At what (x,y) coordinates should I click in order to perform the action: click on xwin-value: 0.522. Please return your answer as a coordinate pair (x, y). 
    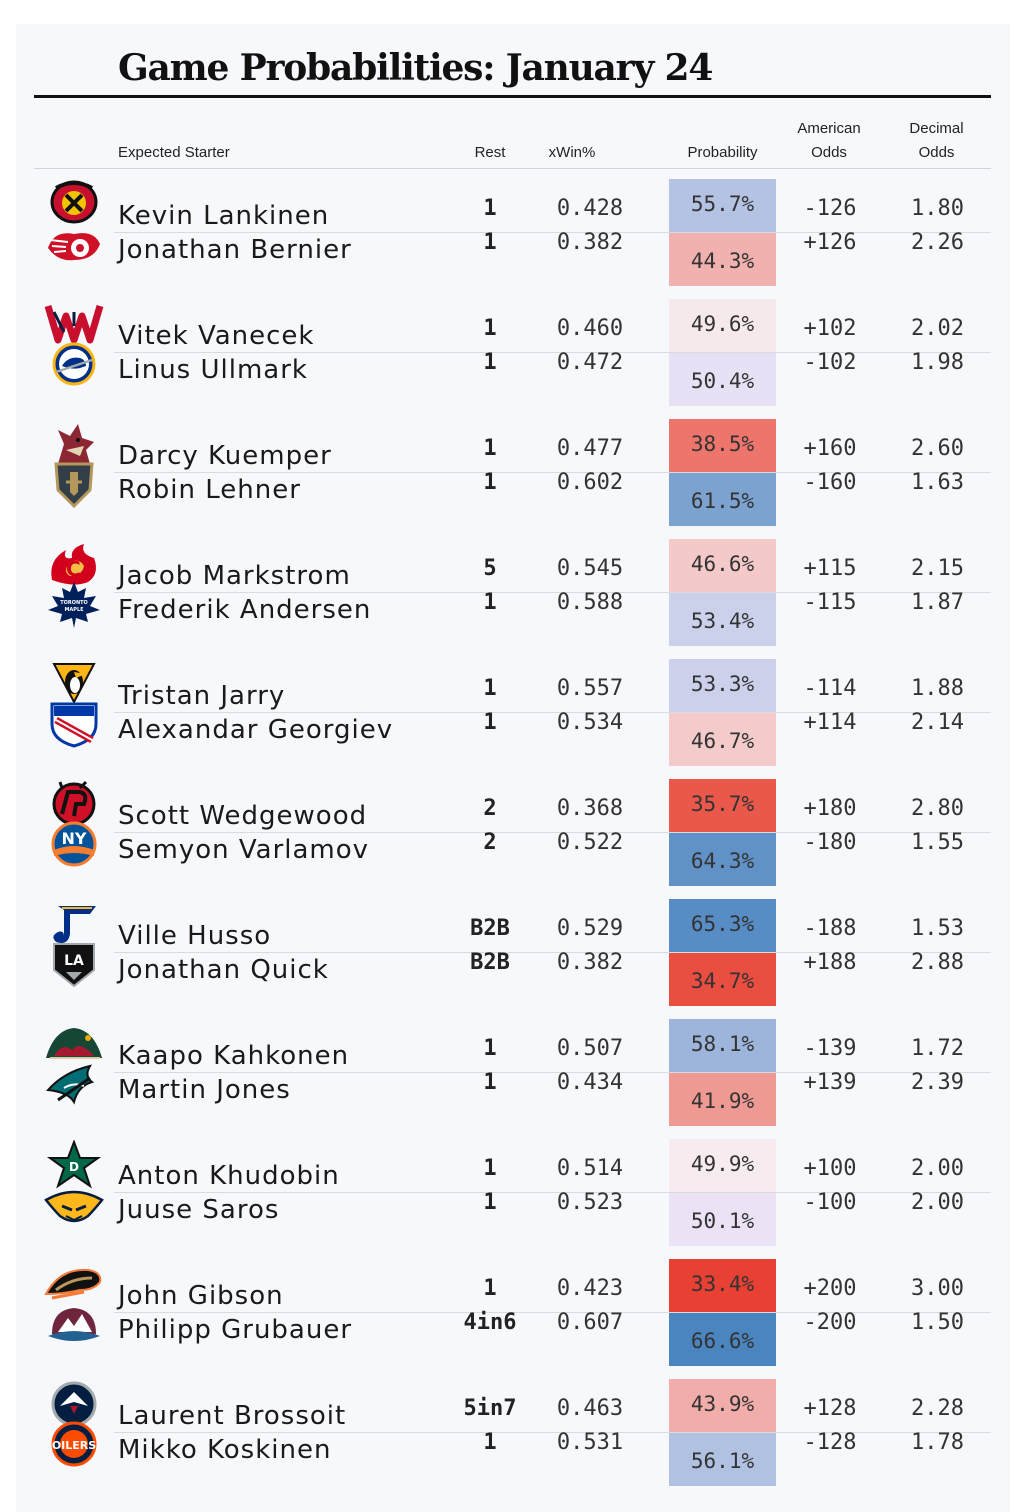
    Looking at the image, I should click on (590, 842).